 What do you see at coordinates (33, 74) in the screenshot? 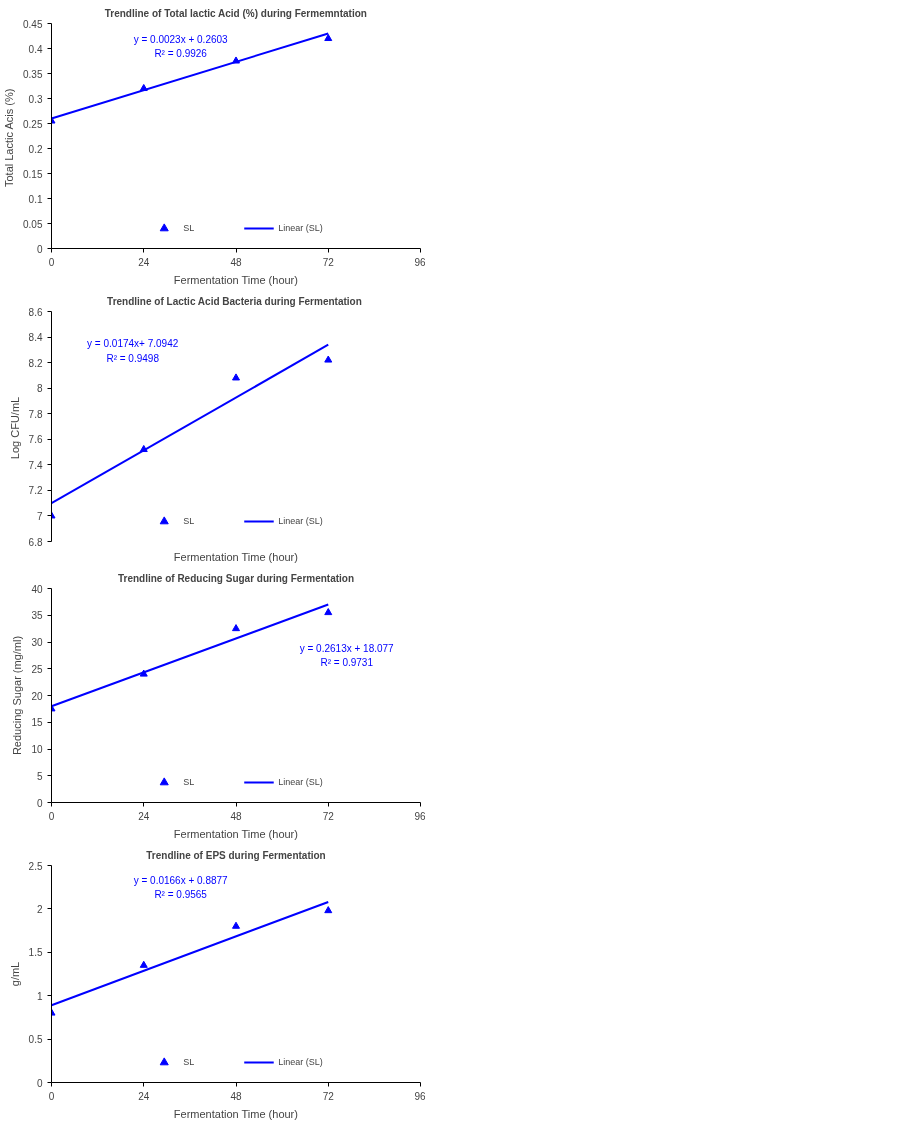
I see `y-tick-label: 0.35` at bounding box center [33, 74].